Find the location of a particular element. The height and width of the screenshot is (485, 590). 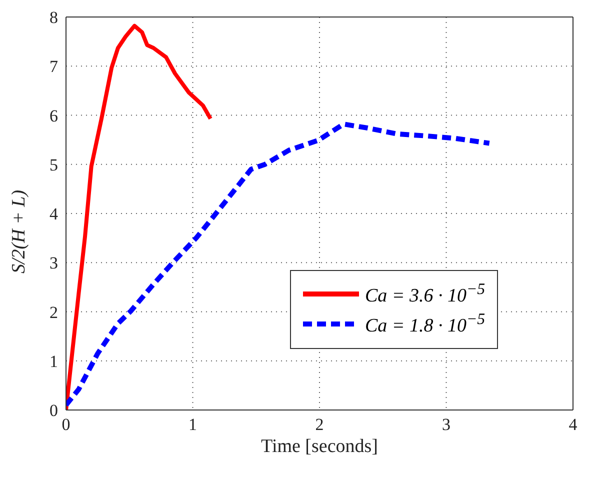

x-axis-title: Time [seconds] is located at coordinates (319, 446).